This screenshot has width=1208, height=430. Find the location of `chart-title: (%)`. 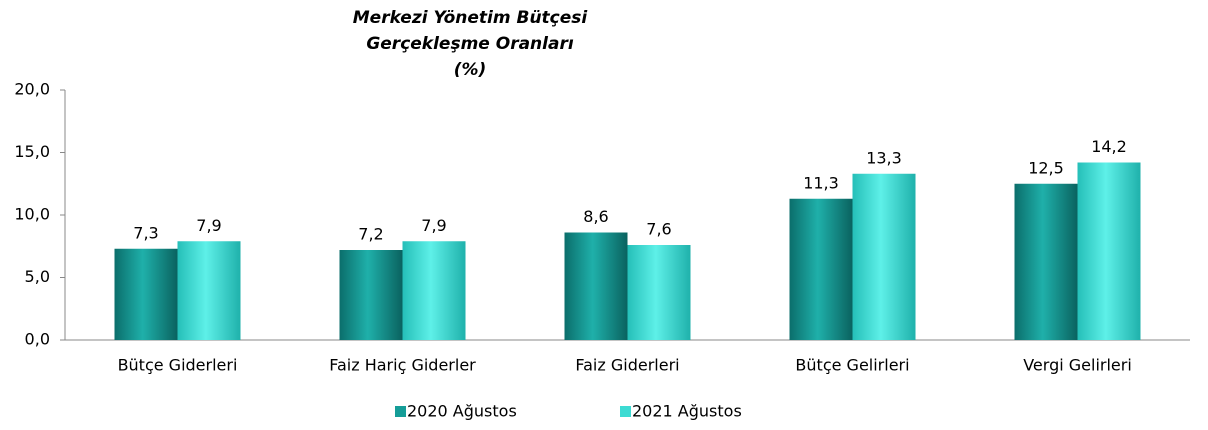

chart-title: (%) is located at coordinates (470, 70).